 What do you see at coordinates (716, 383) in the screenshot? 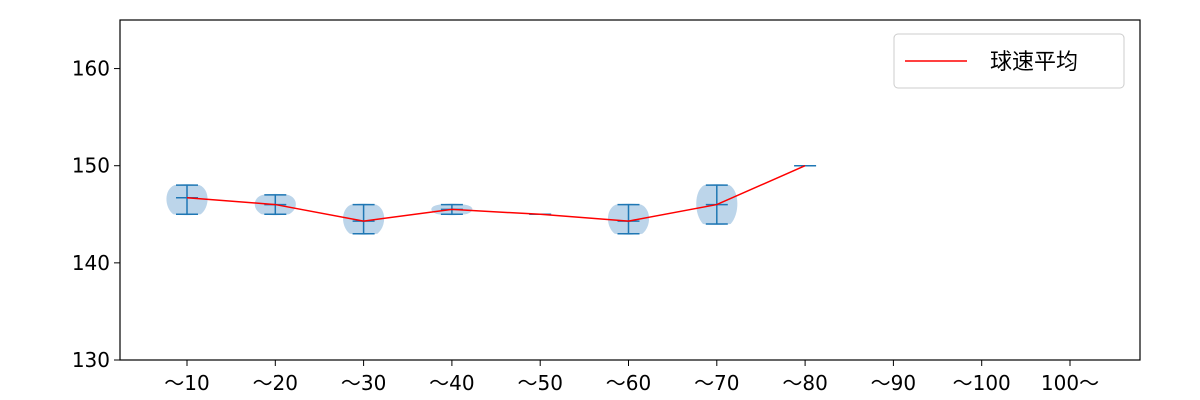
I see `x-tick-label: ～70` at bounding box center [716, 383].